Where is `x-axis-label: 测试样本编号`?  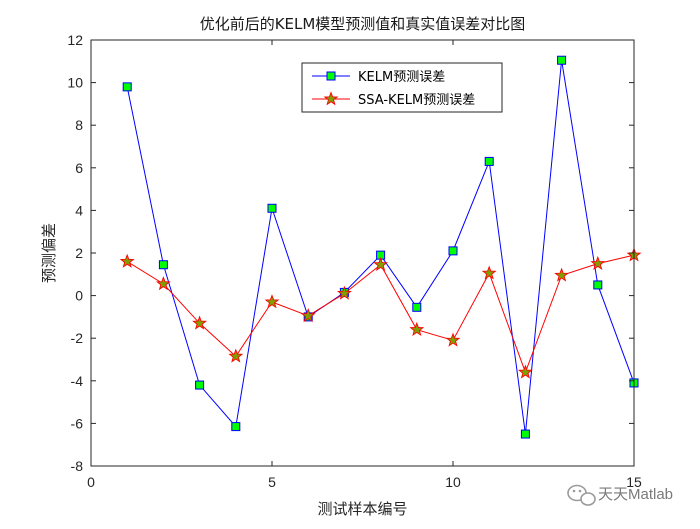 x-axis-label: 测试样本编号 is located at coordinates (362, 509).